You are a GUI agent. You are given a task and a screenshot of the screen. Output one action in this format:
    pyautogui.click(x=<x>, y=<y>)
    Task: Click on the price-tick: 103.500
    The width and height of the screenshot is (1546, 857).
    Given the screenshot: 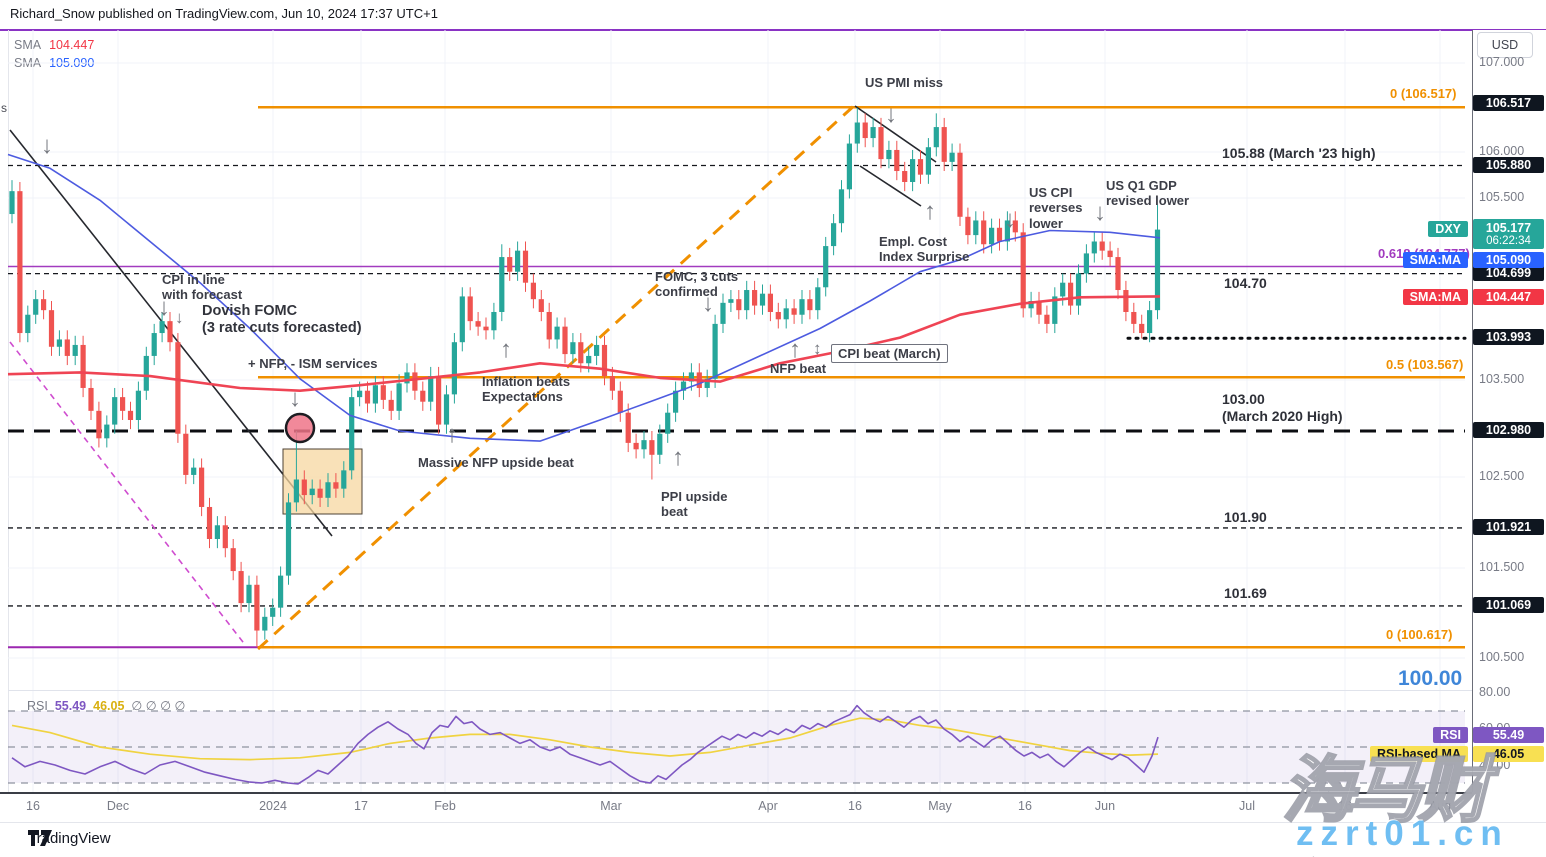 What is the action you would take?
    pyautogui.click(x=1502, y=379)
    